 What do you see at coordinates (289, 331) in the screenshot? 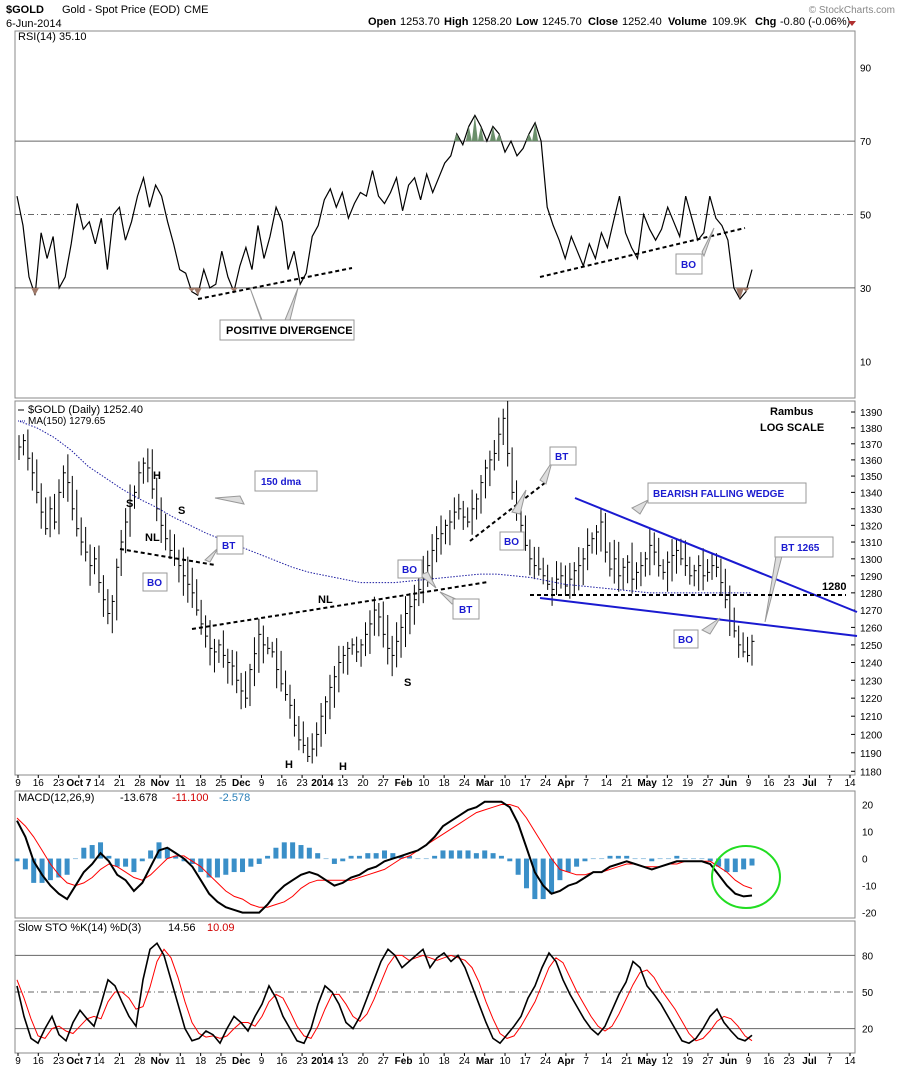
I see `positive-divergence-label: POSITIVE DIVERGENCE` at bounding box center [289, 331].